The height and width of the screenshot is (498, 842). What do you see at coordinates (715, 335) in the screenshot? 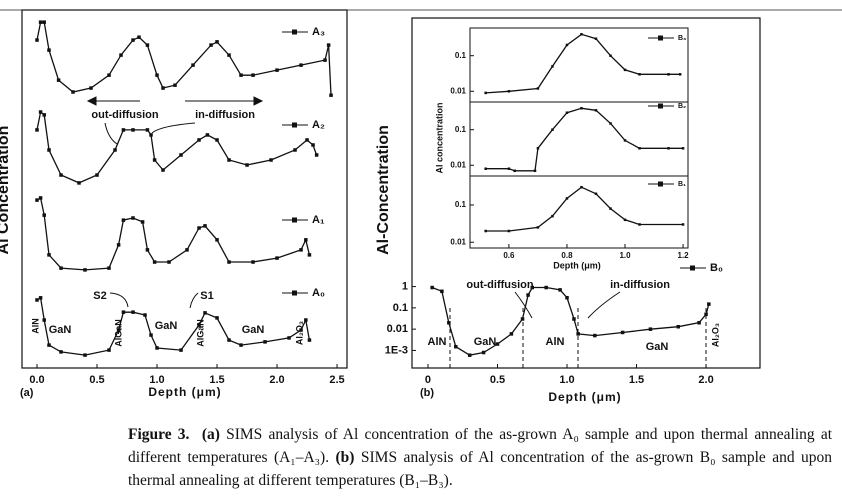
I see `annotation: Al₂O₃` at bounding box center [715, 335].